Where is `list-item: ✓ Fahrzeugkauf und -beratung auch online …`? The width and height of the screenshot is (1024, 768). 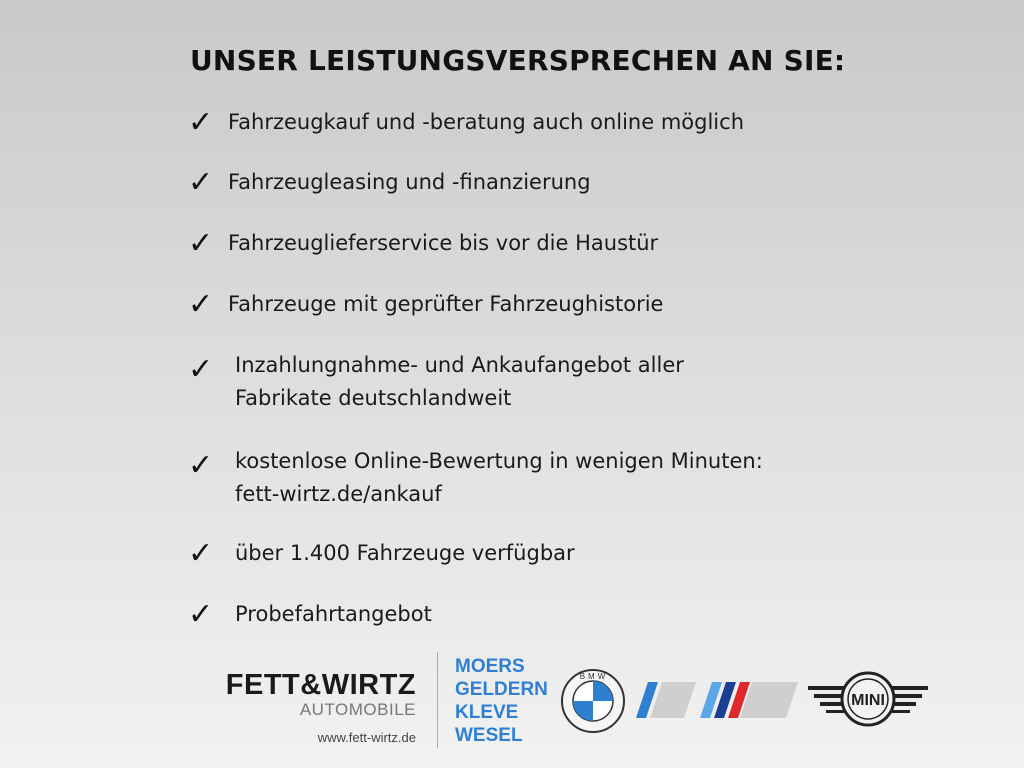 list-item: ✓ Fahrzeugkauf und -beratung auch online … is located at coordinates (466, 122).